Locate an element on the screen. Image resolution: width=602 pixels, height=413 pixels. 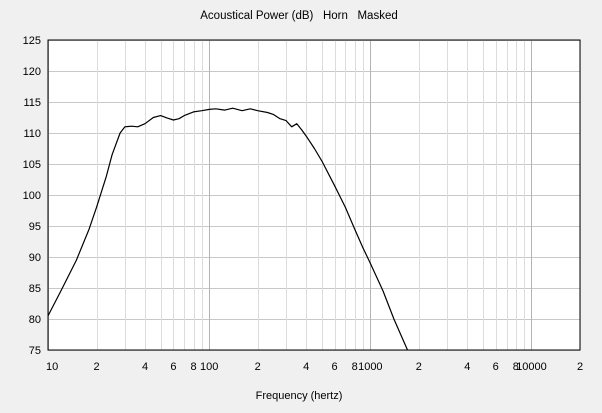
y-tick-label: 110 is located at coordinates (32, 134).